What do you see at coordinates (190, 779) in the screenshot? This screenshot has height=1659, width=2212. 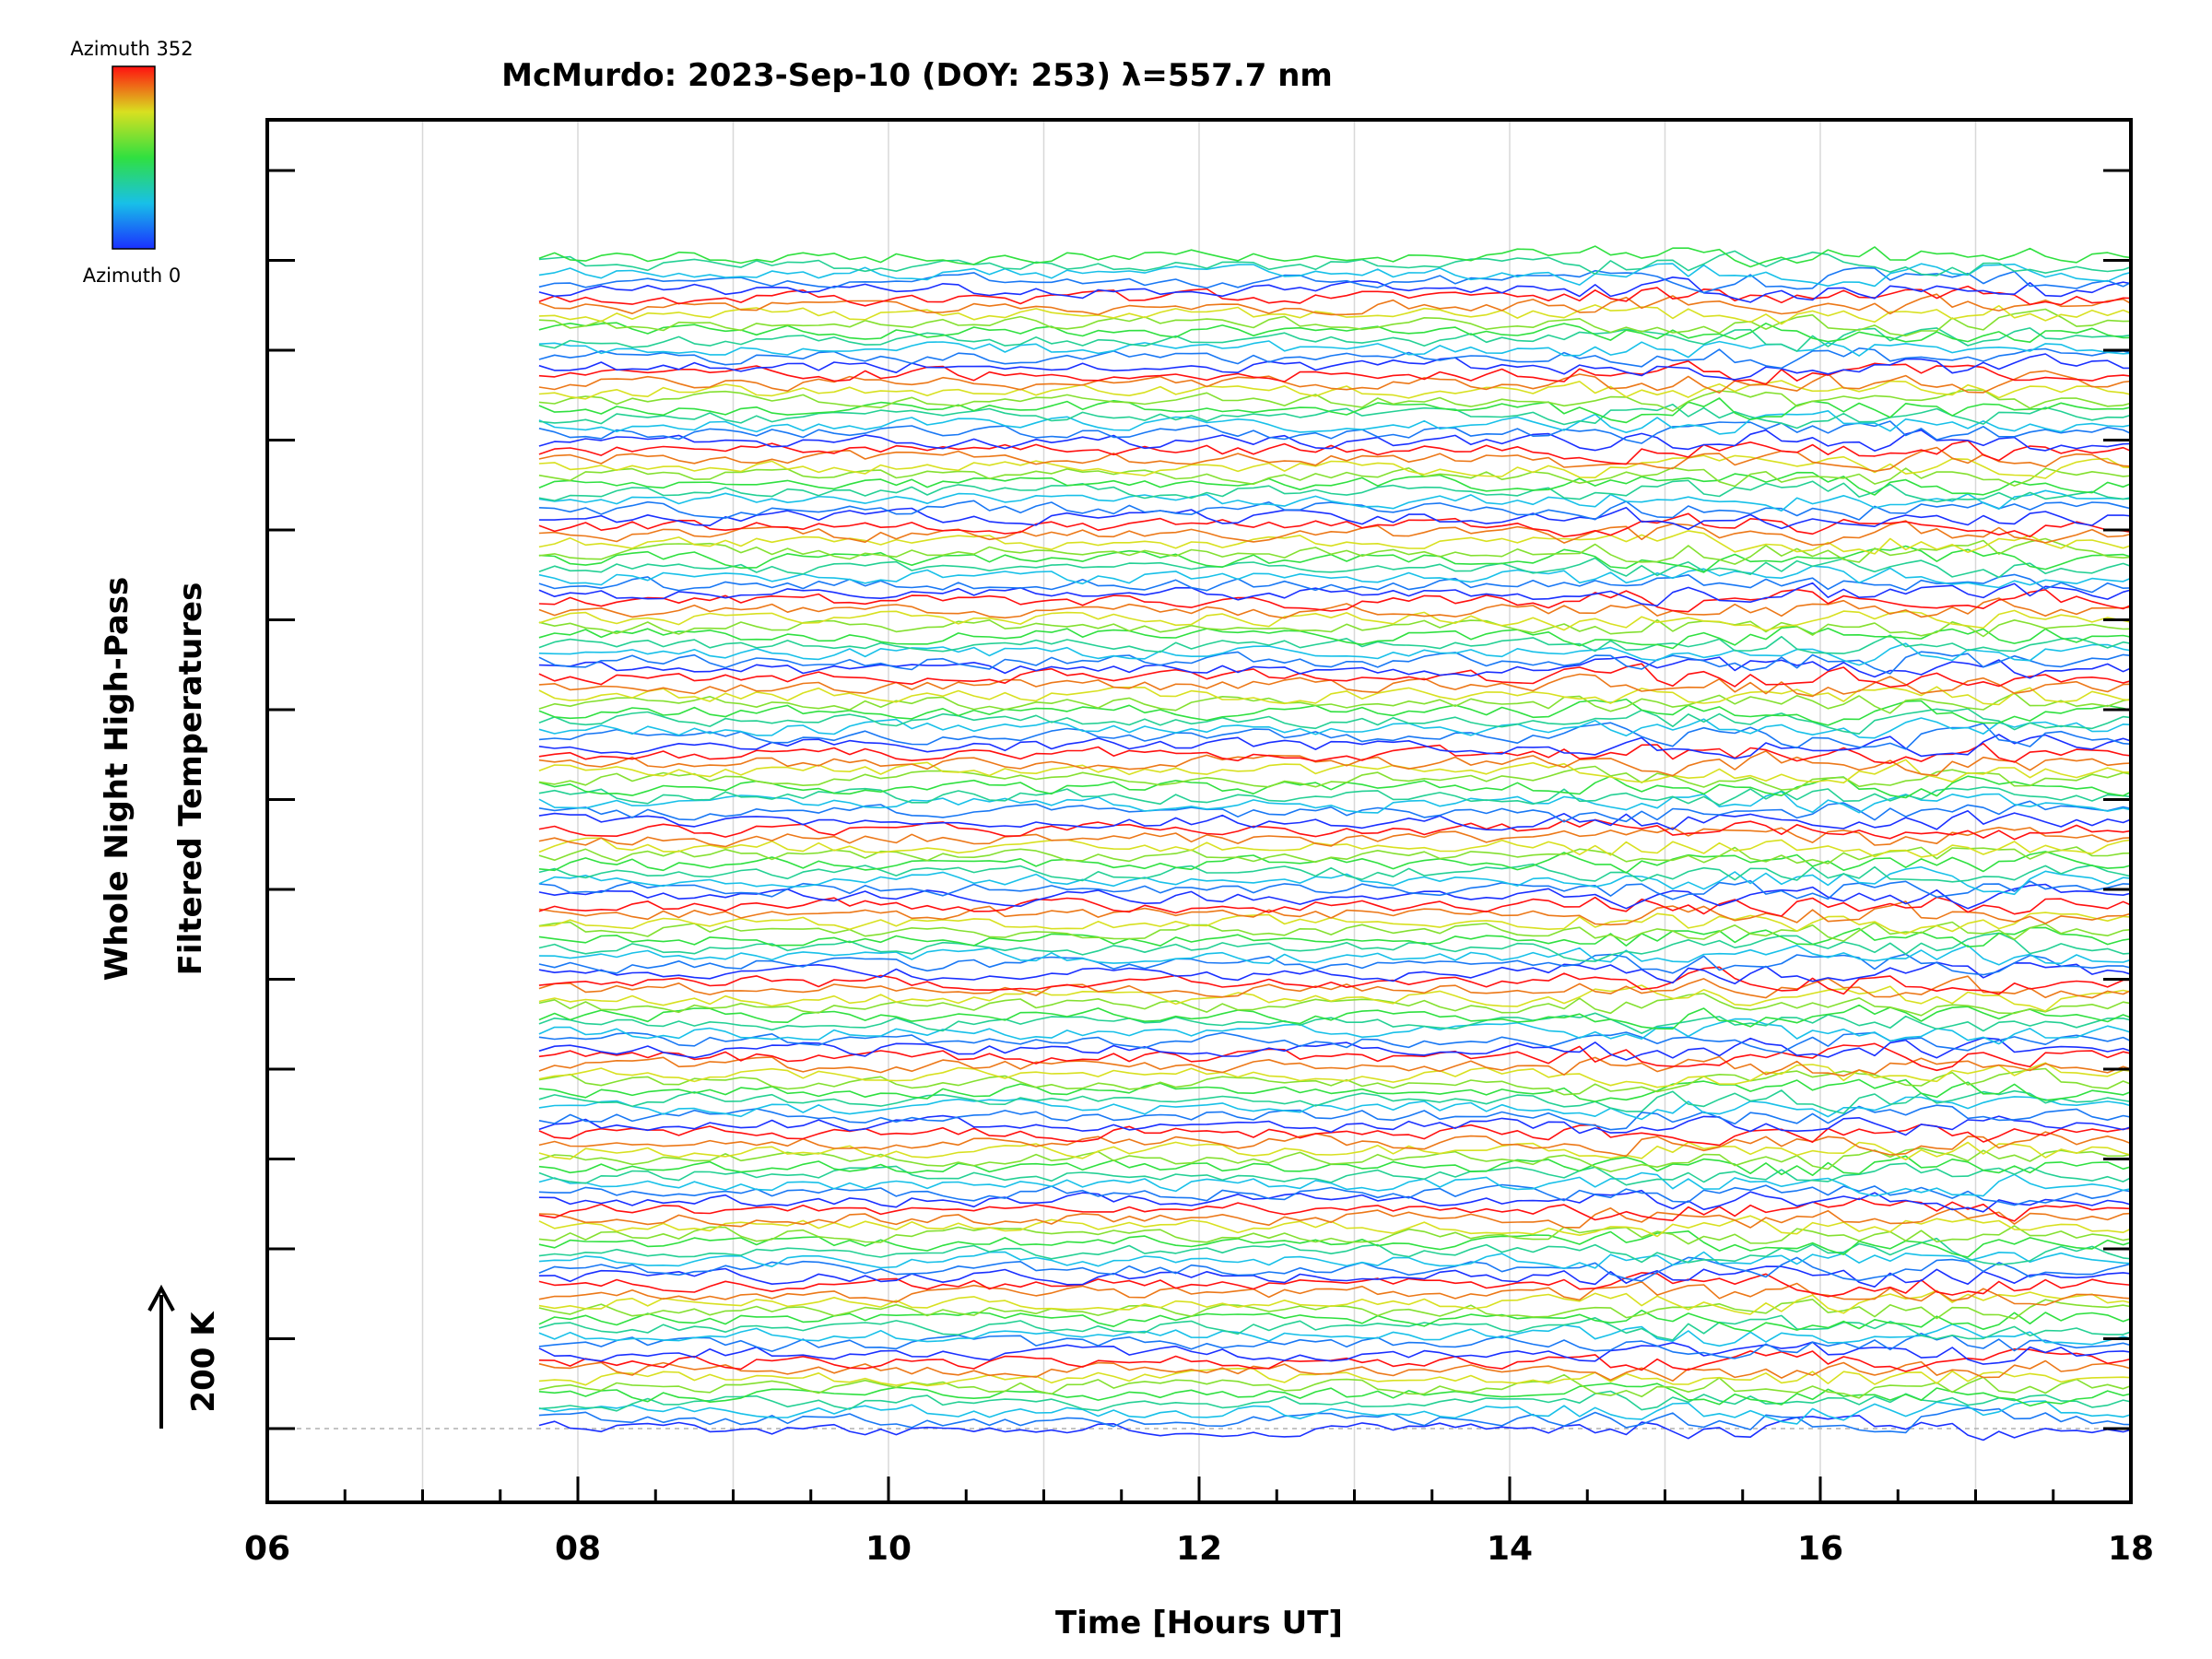 I see `y-axis-label-line2: Filtered Temperatures` at bounding box center [190, 779].